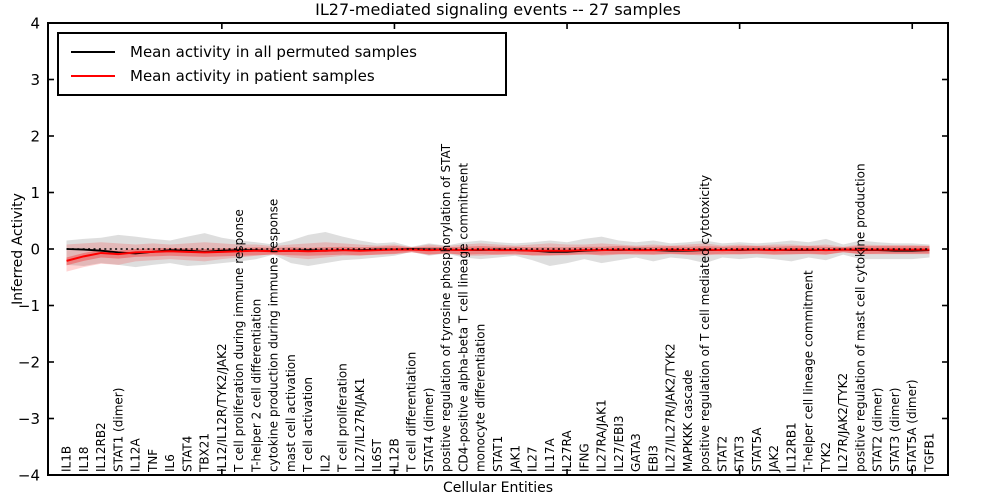  Describe the element at coordinates (360, 425) in the screenshot. I see `x-category-label: IL27/IL27R/JAK1` at that location.